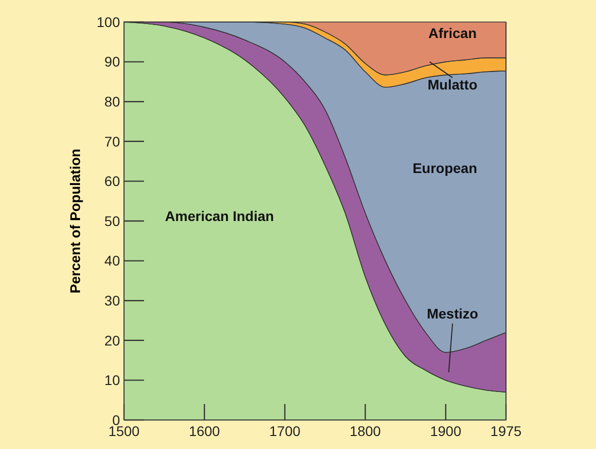 The image size is (596, 449). Describe the element at coordinates (112, 380) in the screenshot. I see `y-tick-label: 10` at that location.